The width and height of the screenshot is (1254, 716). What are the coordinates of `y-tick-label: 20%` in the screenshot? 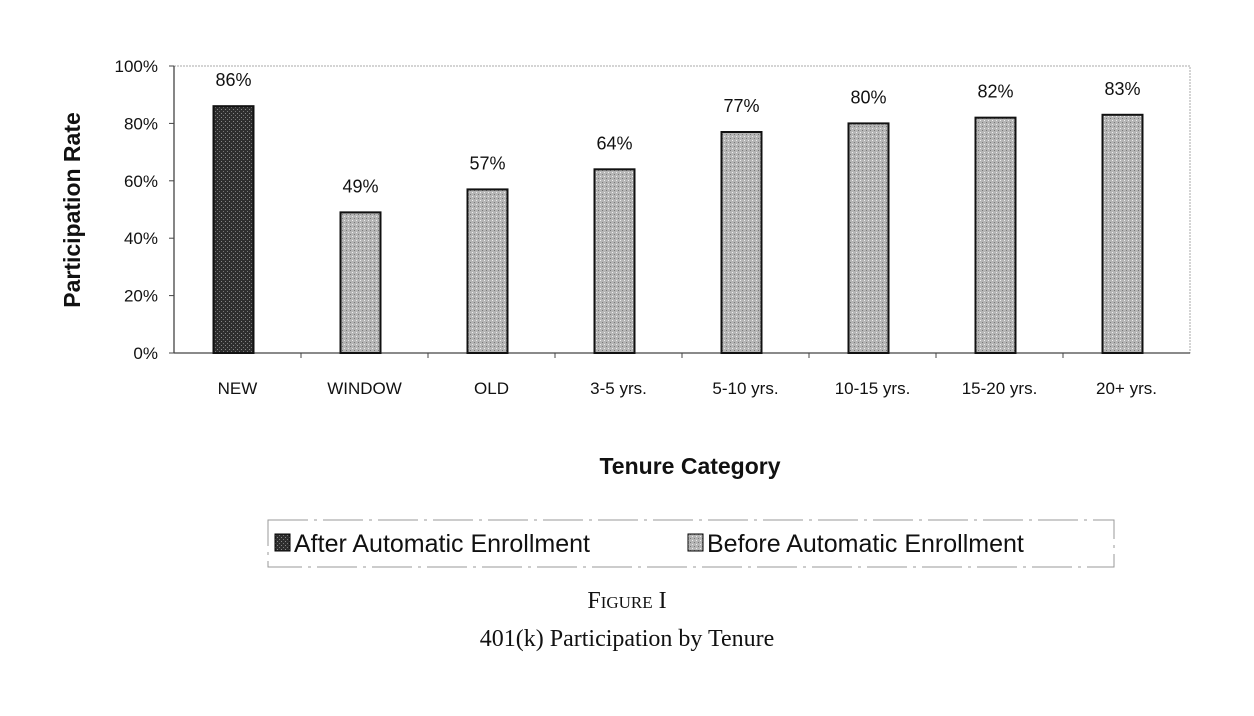 It's located at (141, 296).